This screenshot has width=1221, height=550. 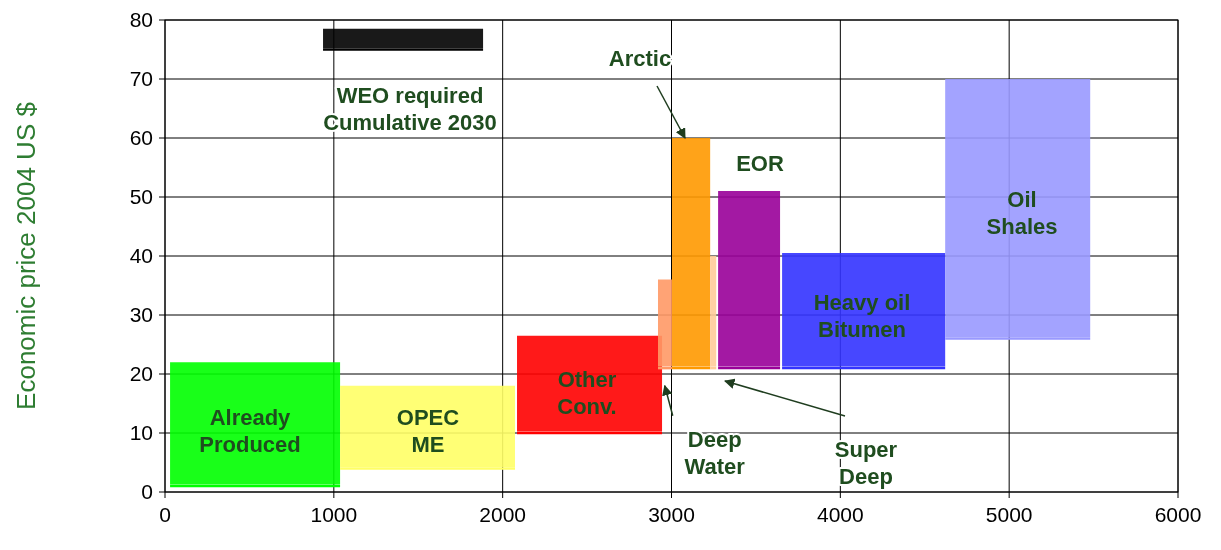 What do you see at coordinates (640, 58) in the screenshot?
I see `annotation: Arctic` at bounding box center [640, 58].